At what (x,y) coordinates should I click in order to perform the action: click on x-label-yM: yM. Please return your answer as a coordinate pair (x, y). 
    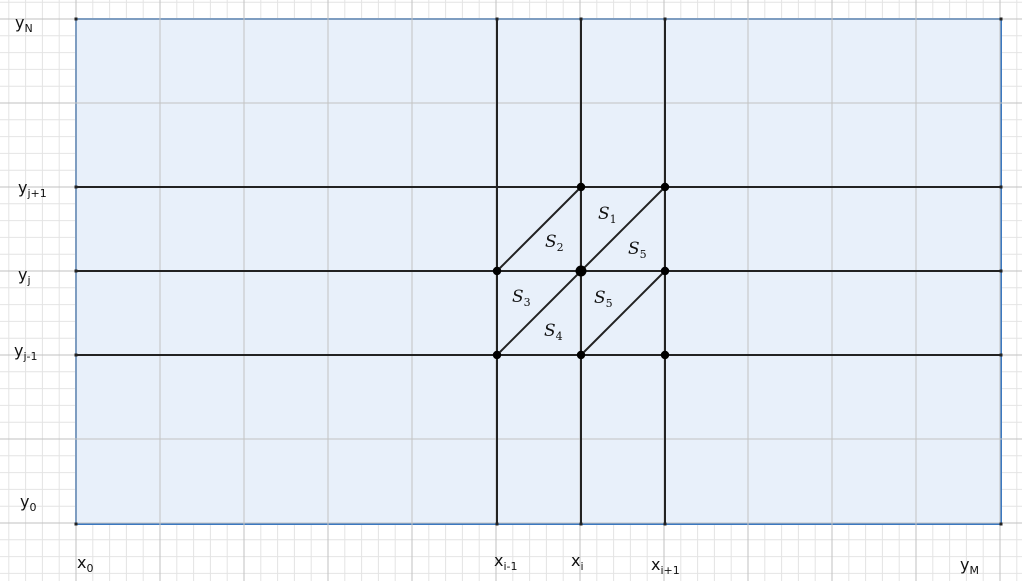
    Looking at the image, I should click on (969, 566).